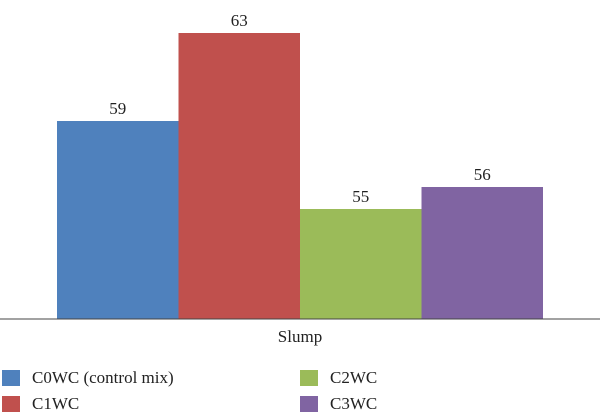  Describe the element at coordinates (118, 220) in the screenshot. I see `bar-c0wc` at that location.